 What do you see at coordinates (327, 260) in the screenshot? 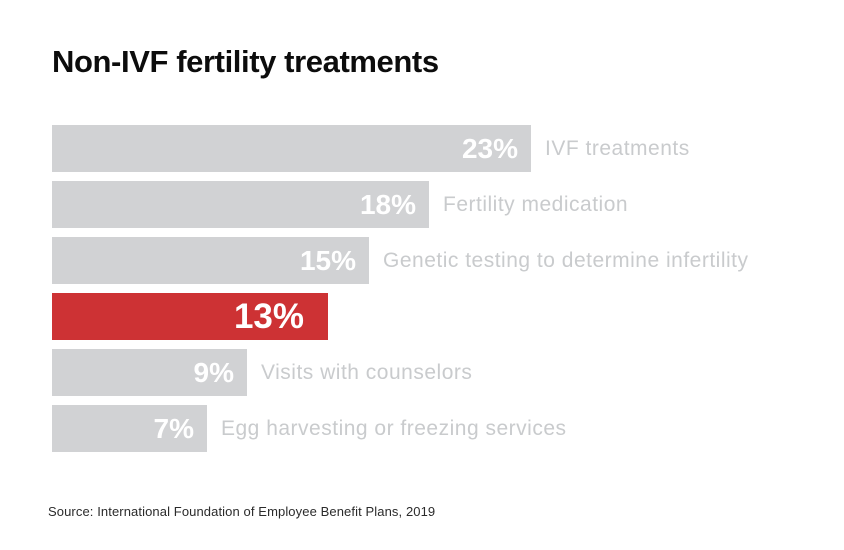
I see `bar-value-label: 15%` at bounding box center [327, 260].